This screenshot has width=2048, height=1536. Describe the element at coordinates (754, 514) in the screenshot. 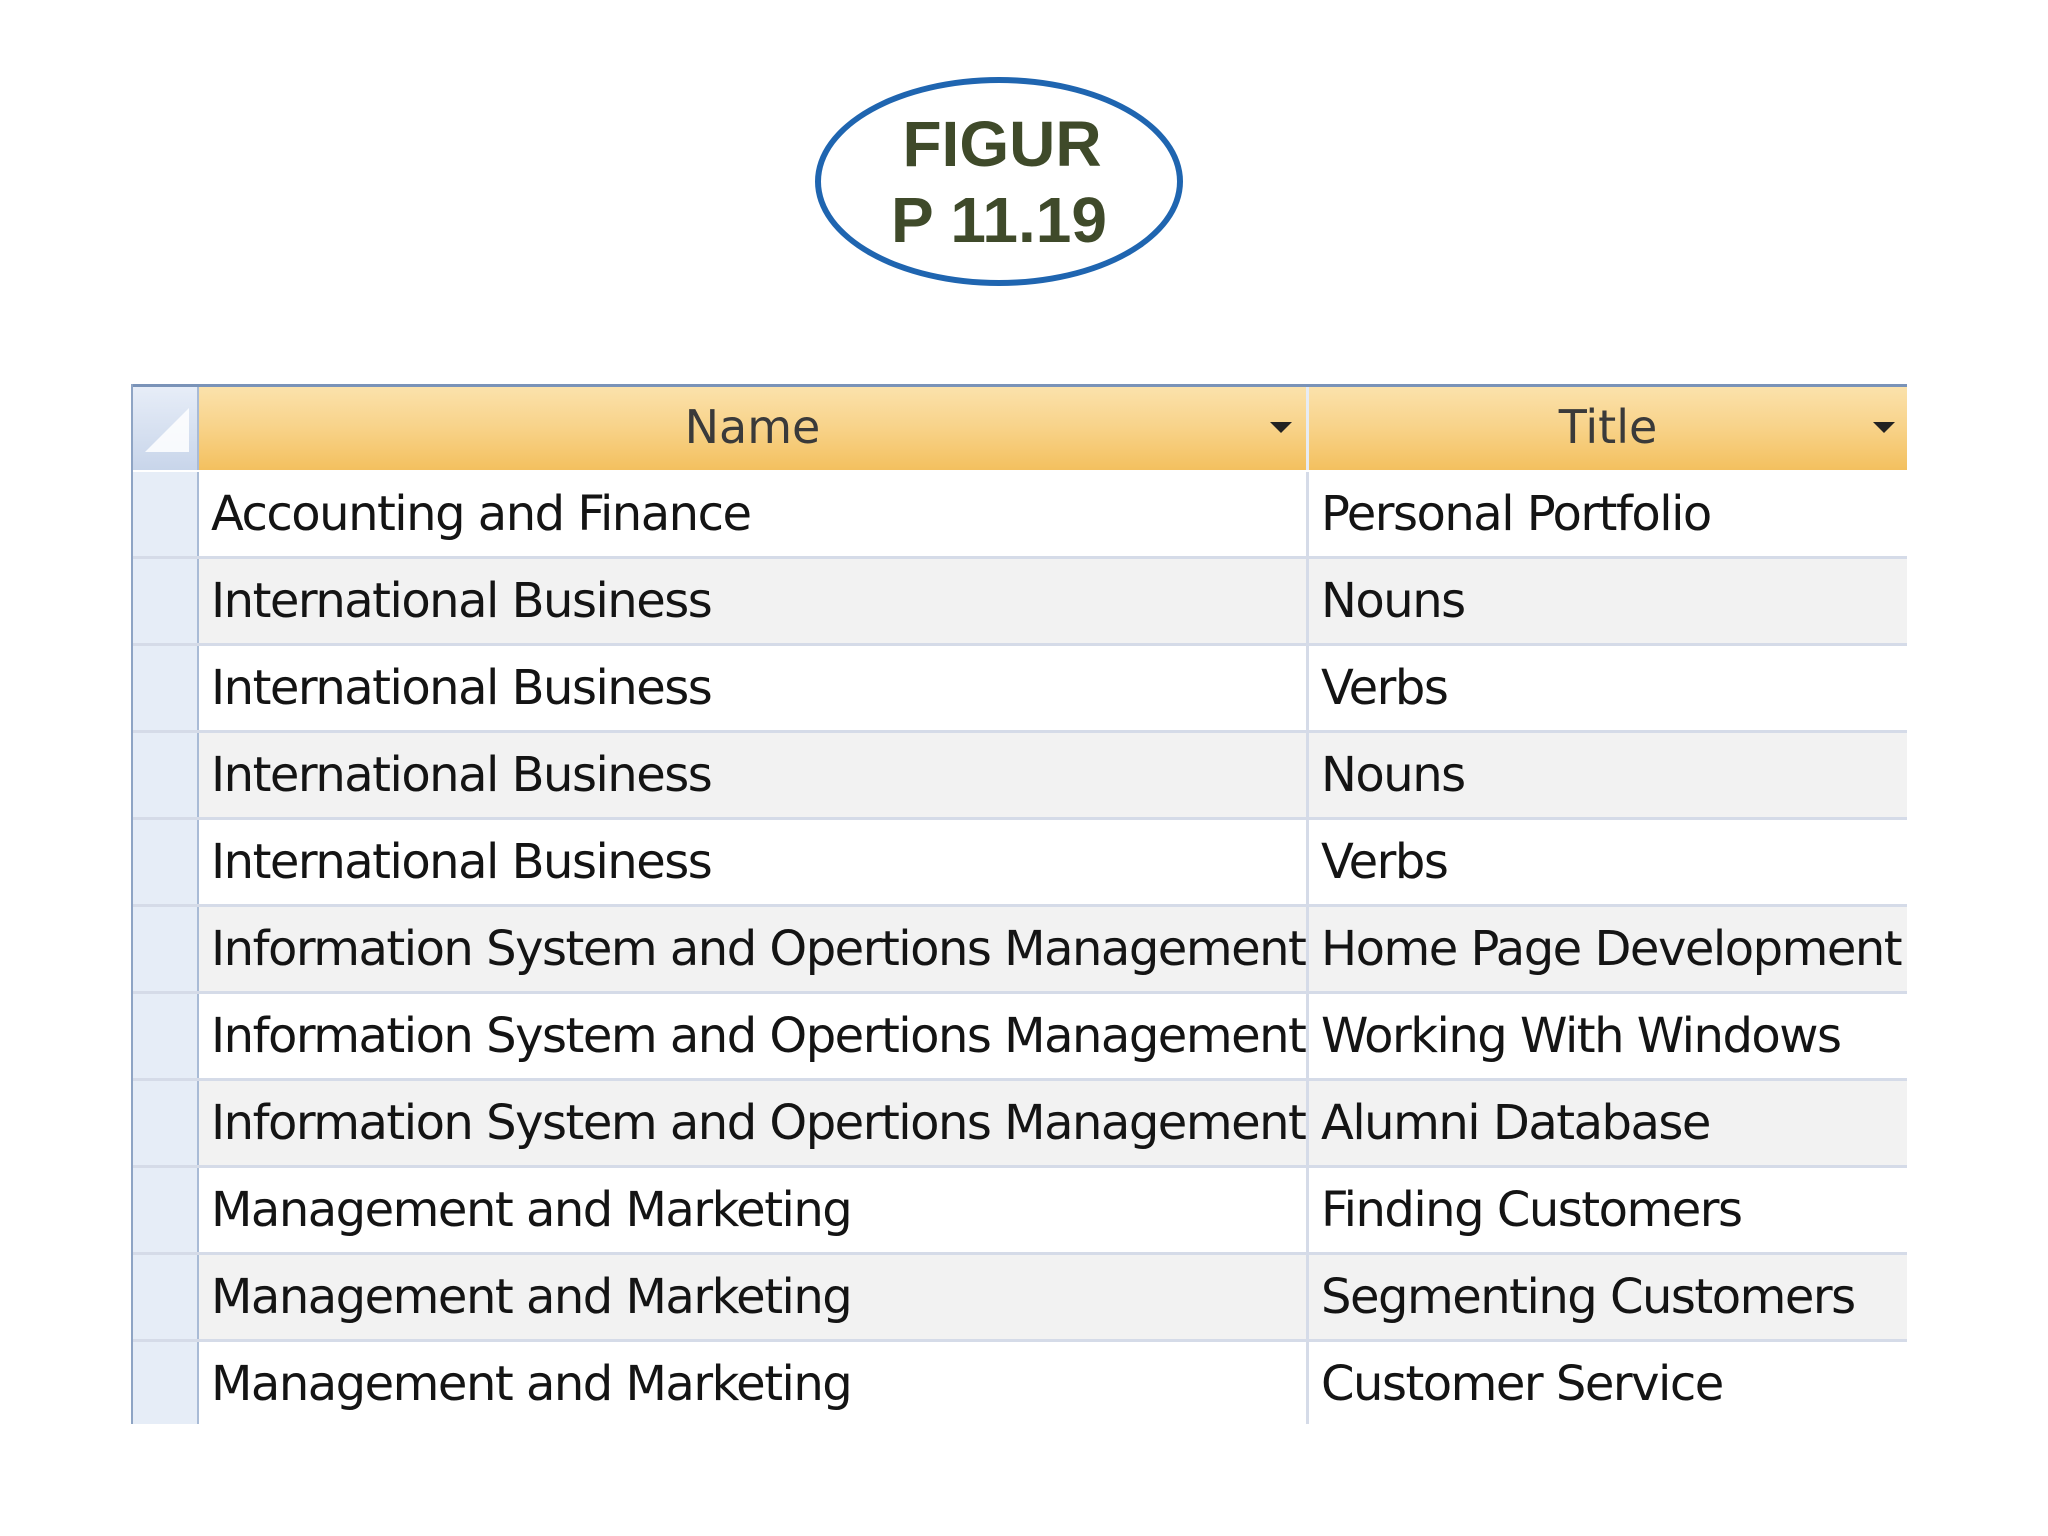

I see `cell-name: Accounting and Finance` at that location.